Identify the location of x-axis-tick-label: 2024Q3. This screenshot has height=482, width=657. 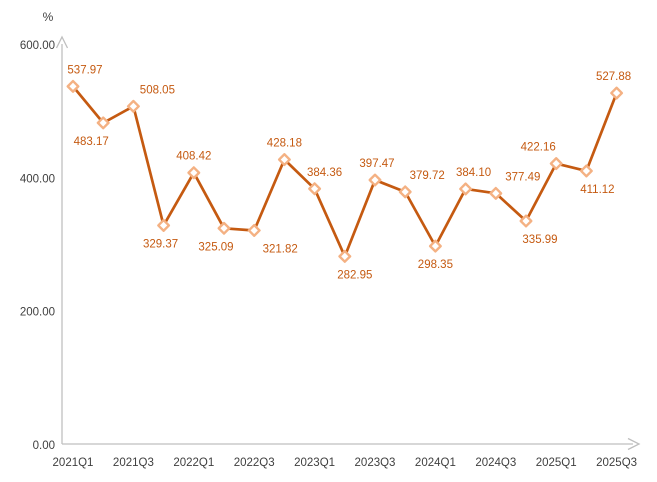
(495, 463).